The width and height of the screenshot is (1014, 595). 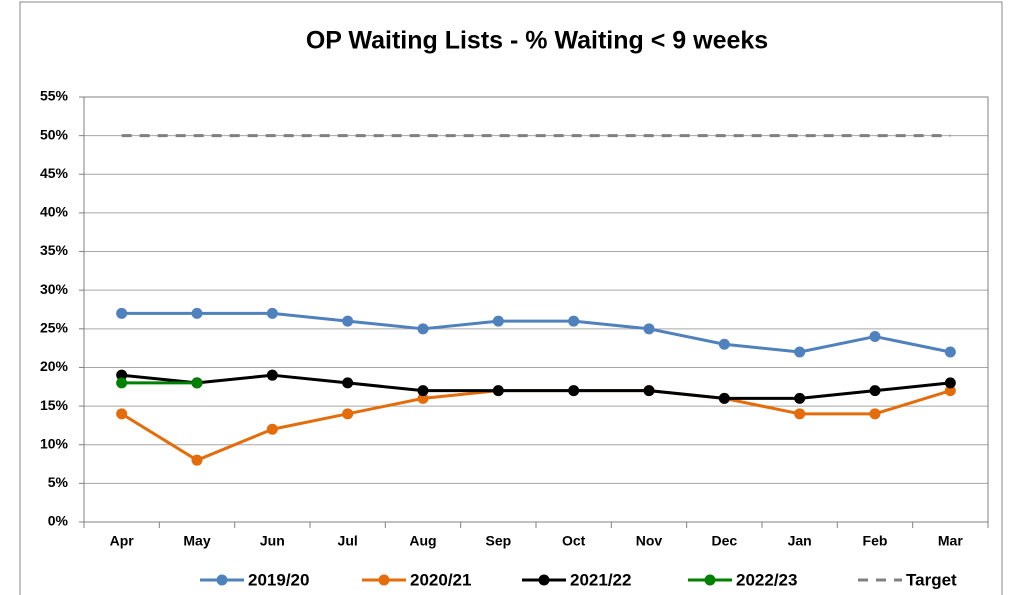 What do you see at coordinates (724, 541) in the screenshot?
I see `x-tick-label: Dec` at bounding box center [724, 541].